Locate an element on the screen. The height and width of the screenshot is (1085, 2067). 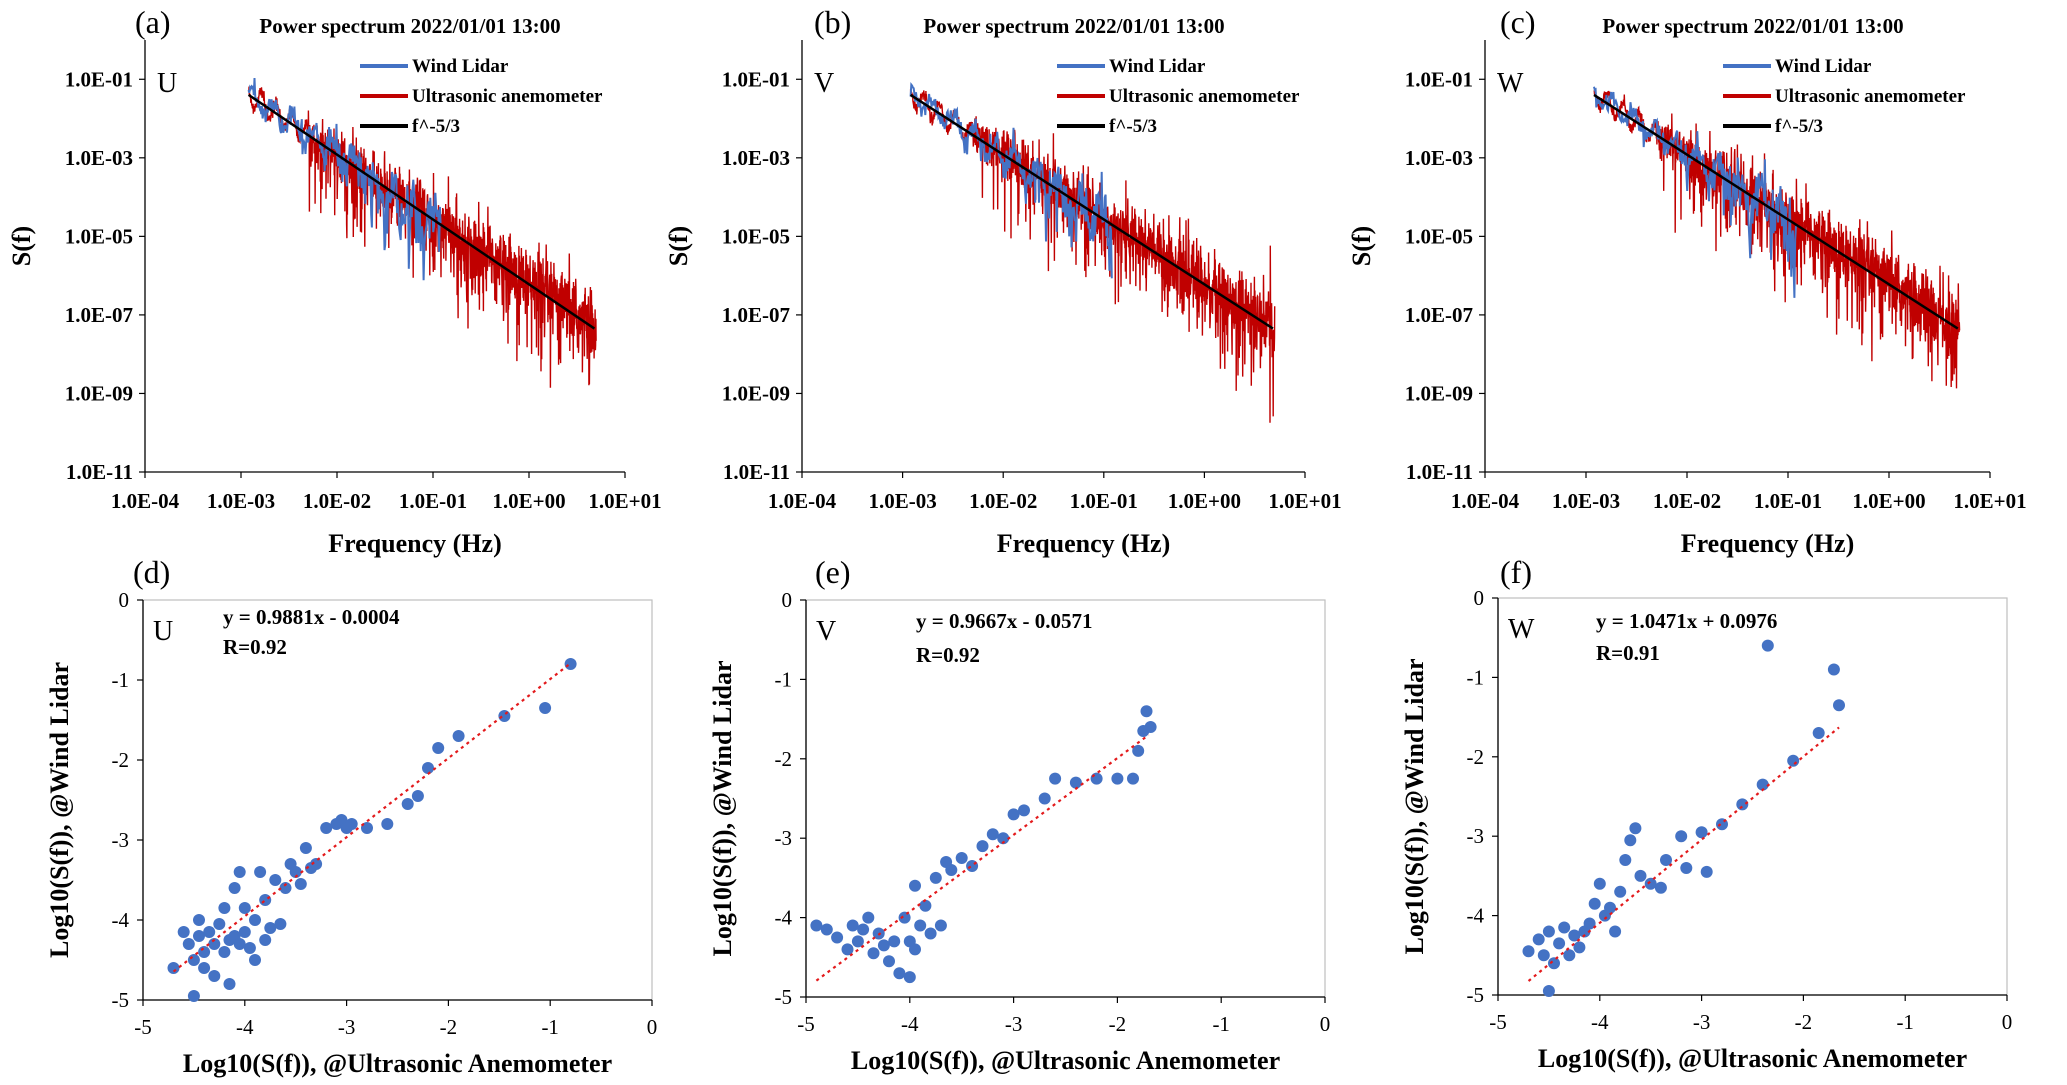
regression-equation: y = 0.9667x - 0.0571 is located at coordinates (1004, 621).